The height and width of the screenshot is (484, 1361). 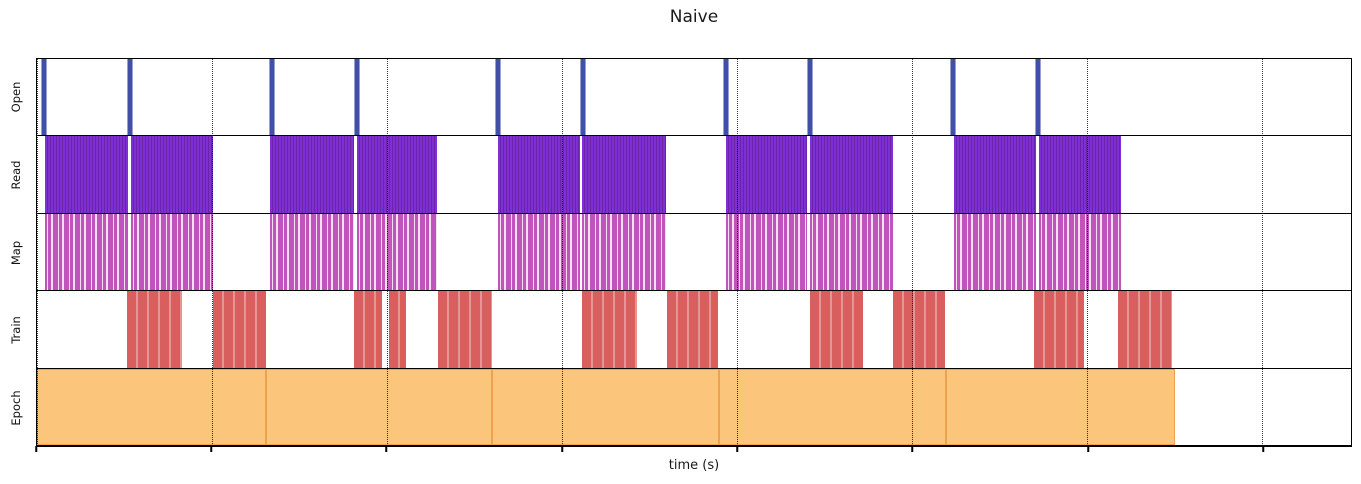 I want to click on x-ticks, so click(x=693, y=449).